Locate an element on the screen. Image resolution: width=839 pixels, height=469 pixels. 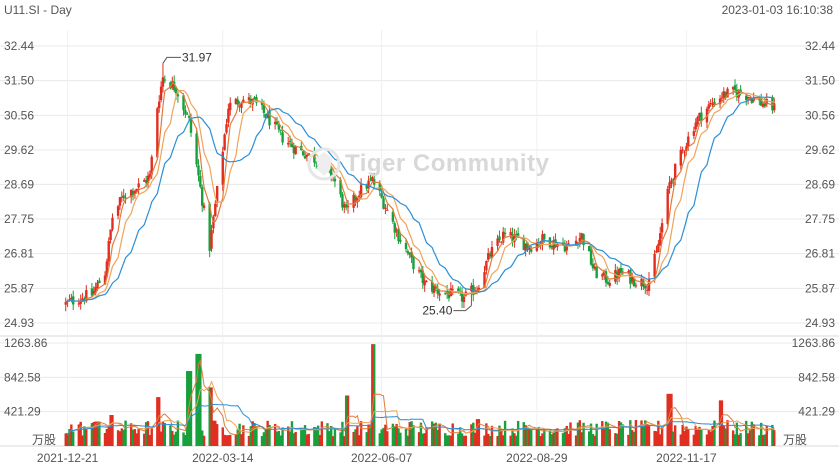
price-tick-left: 28.69 is located at coordinates (19, 184).